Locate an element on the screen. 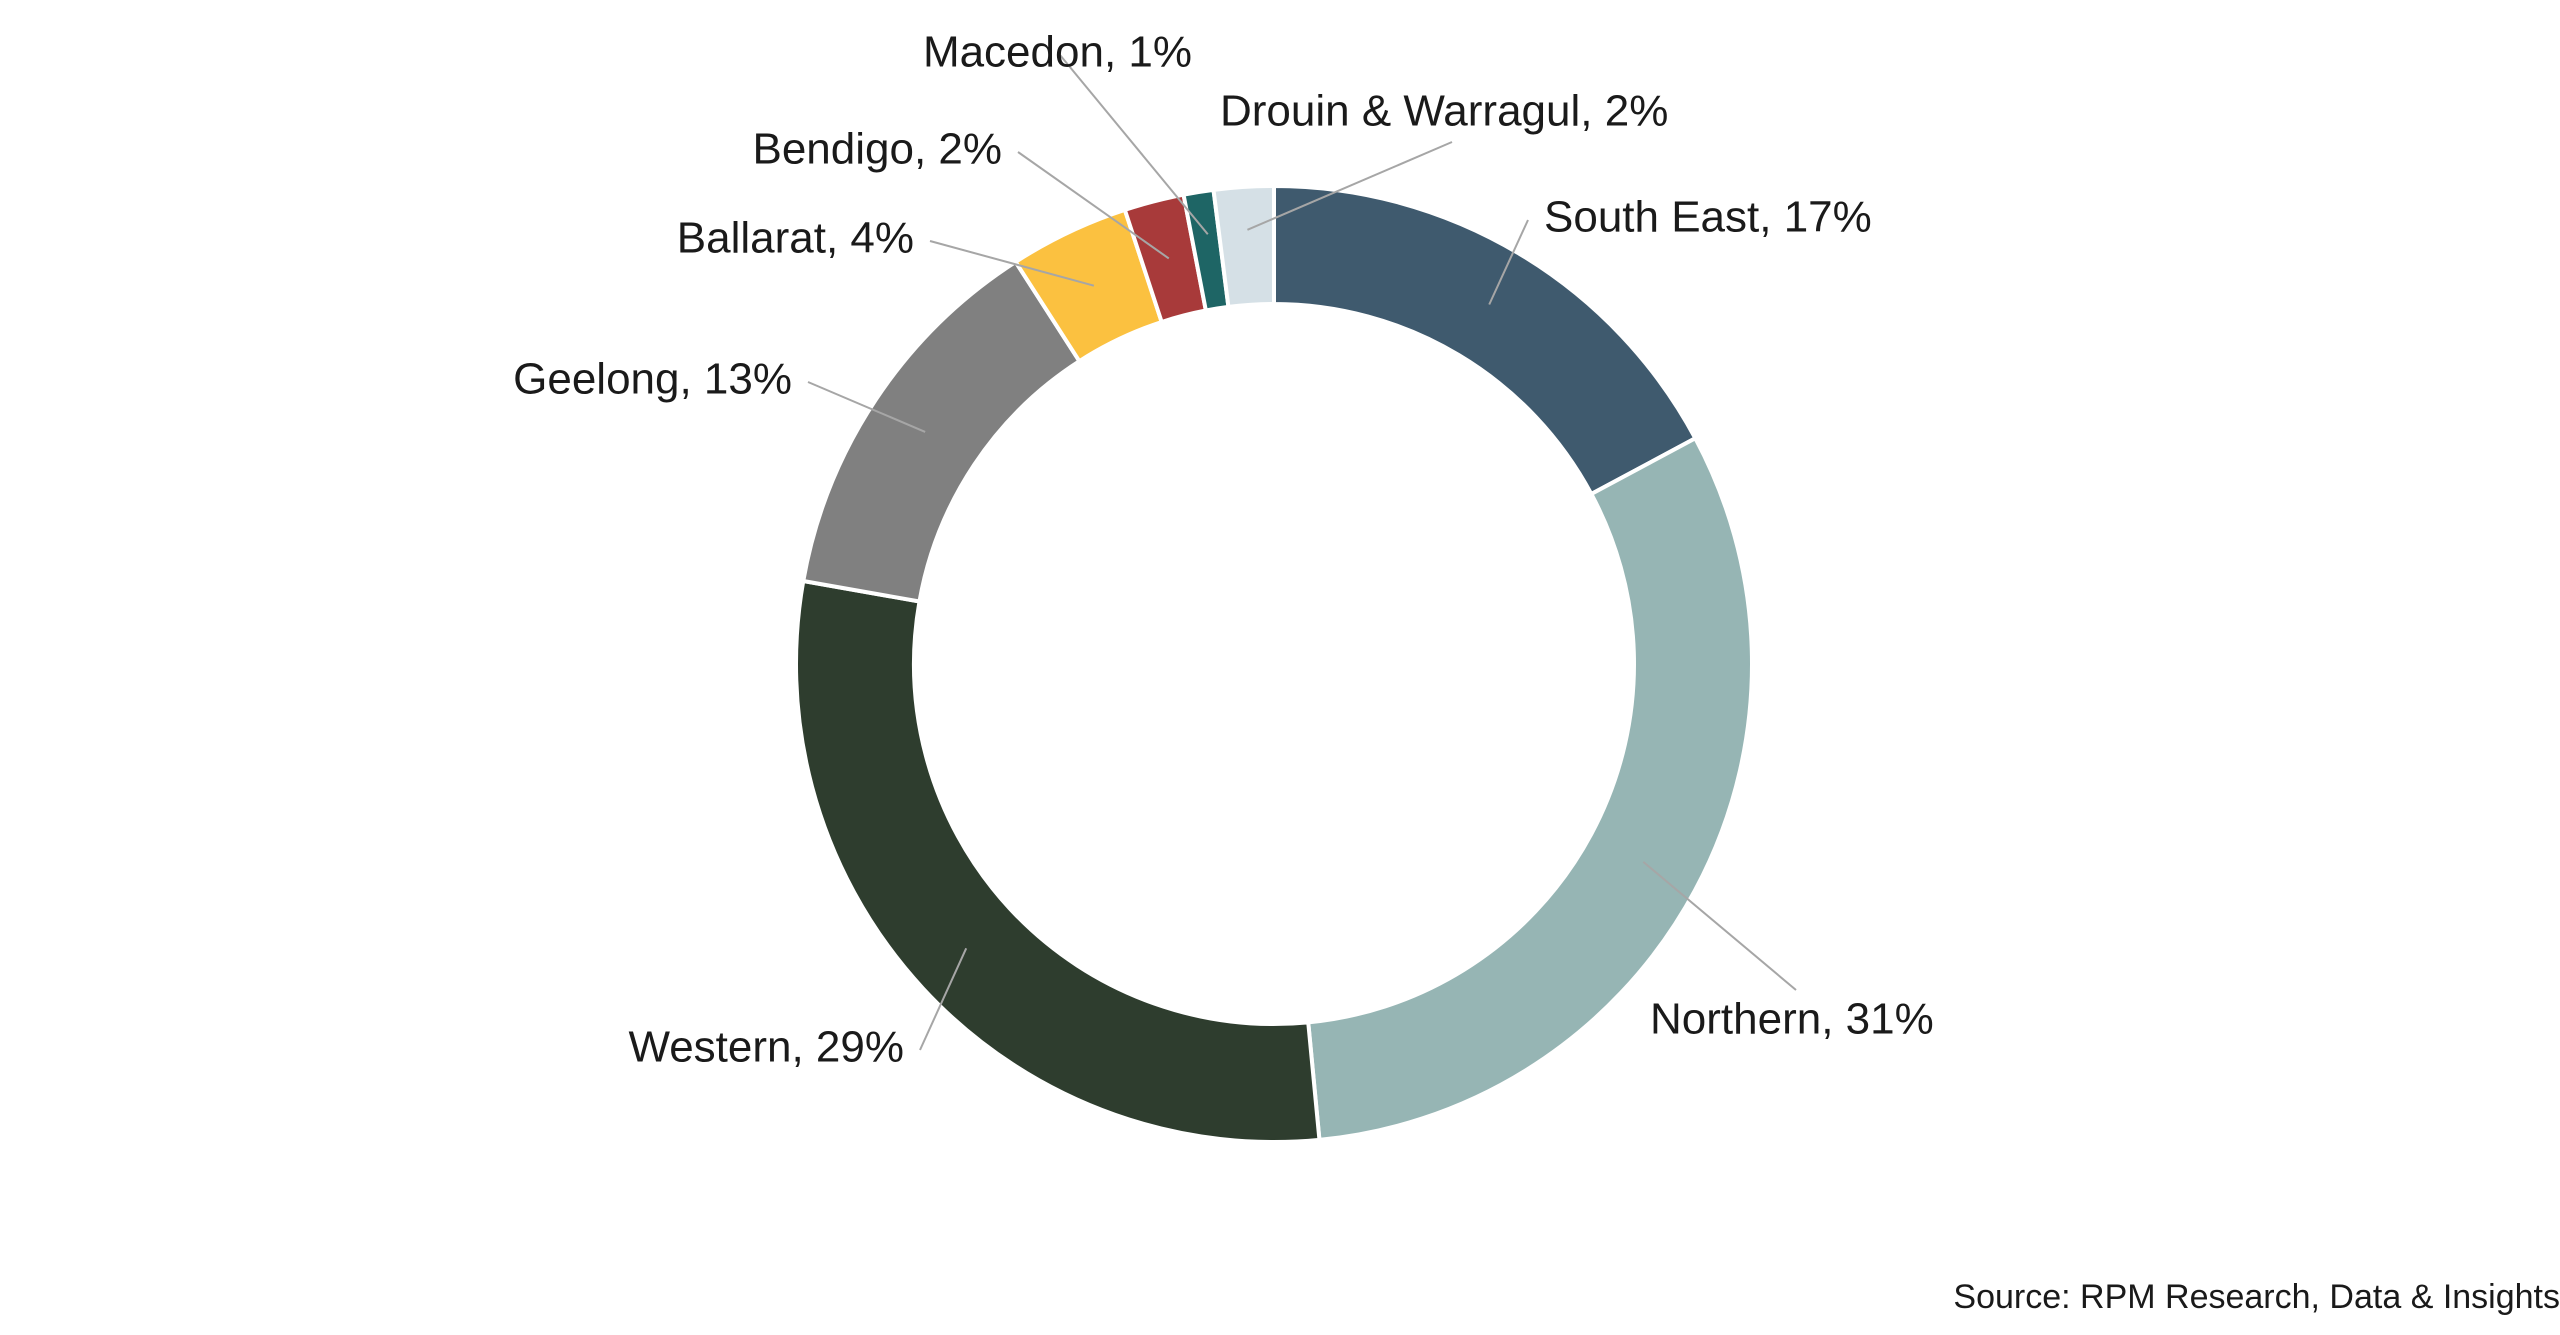 The width and height of the screenshot is (2560, 1335). source-note: Source: RPM Research, Data & Insights is located at coordinates (2256, 1297).